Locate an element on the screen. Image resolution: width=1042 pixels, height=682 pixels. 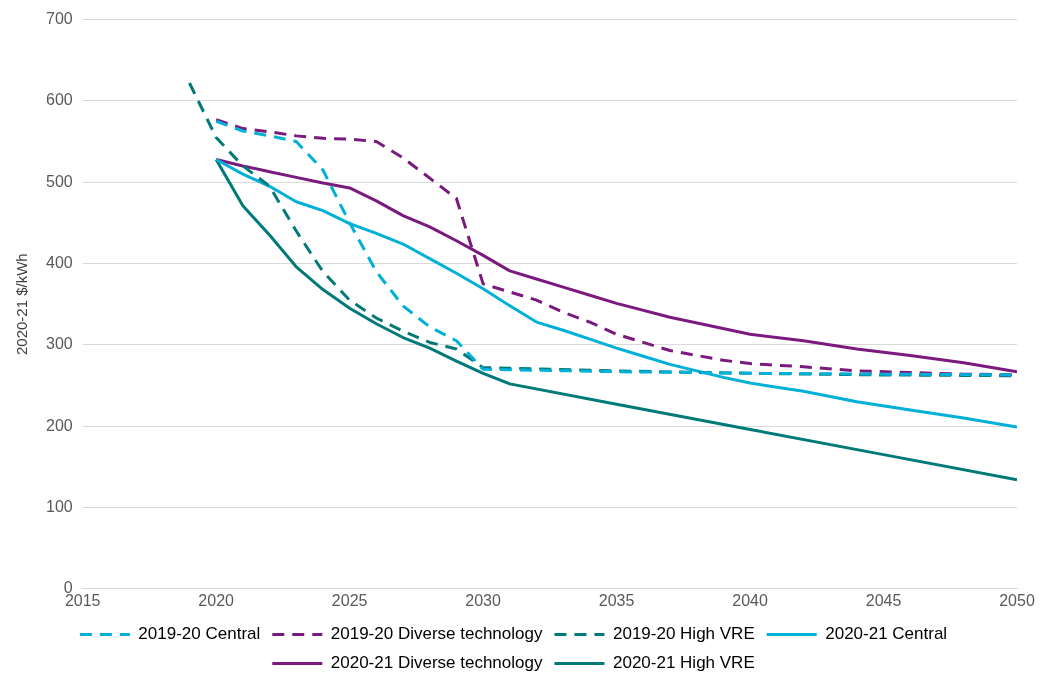
y-tick-label: 200 is located at coordinates (59, 425).